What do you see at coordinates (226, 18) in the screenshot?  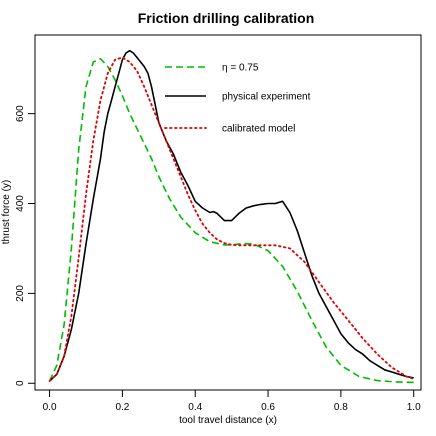 I see `chart-title: Friction drilling calibration` at bounding box center [226, 18].